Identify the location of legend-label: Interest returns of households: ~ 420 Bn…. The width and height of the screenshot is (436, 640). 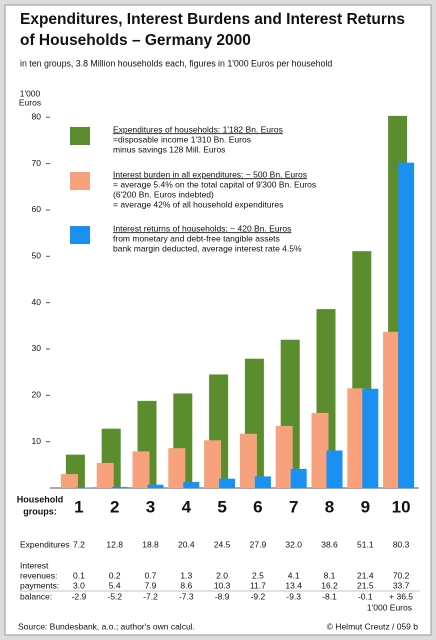
(202, 228).